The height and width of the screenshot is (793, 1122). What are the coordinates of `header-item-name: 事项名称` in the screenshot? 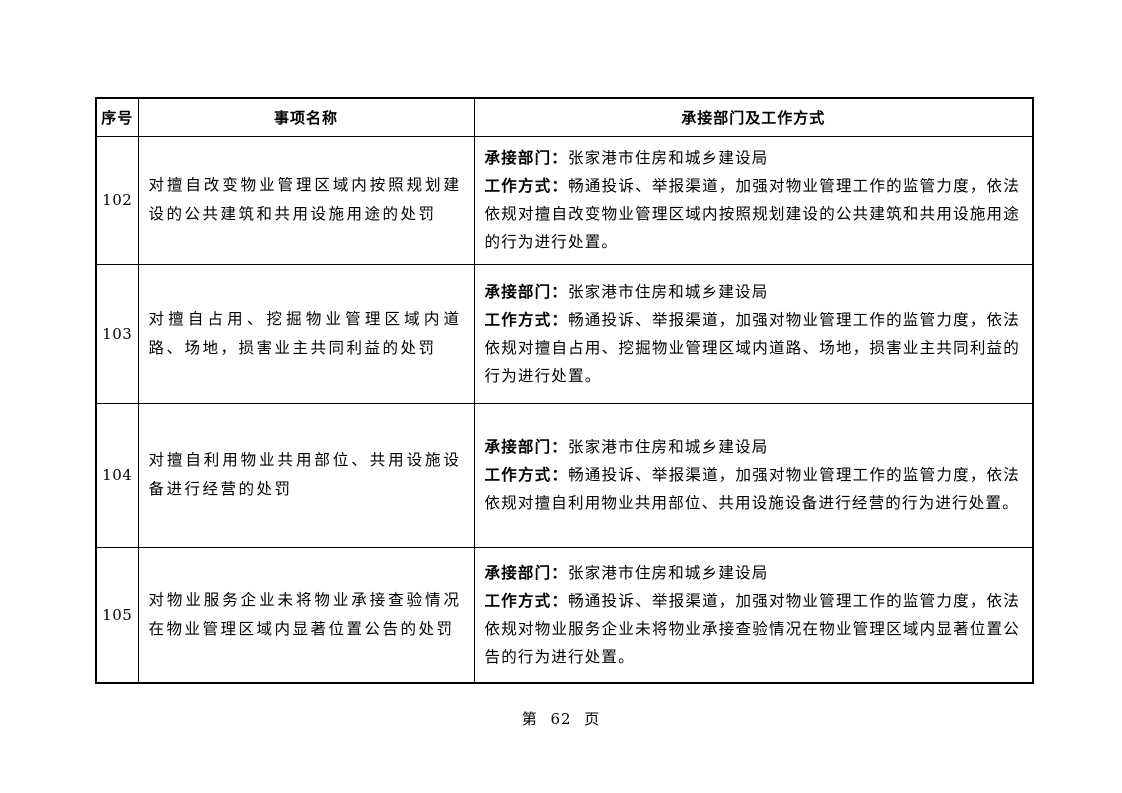 It's located at (306, 117).